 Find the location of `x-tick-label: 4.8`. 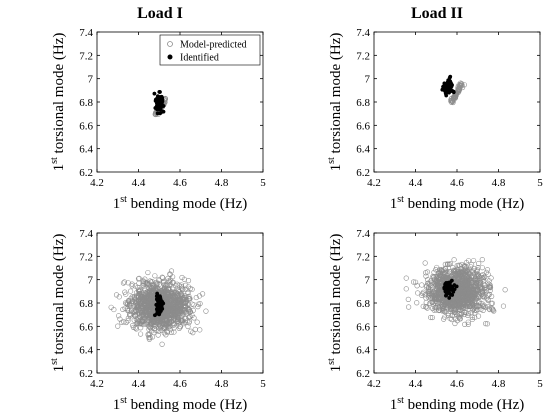

x-tick-label: 4.8 is located at coordinates (222, 384).